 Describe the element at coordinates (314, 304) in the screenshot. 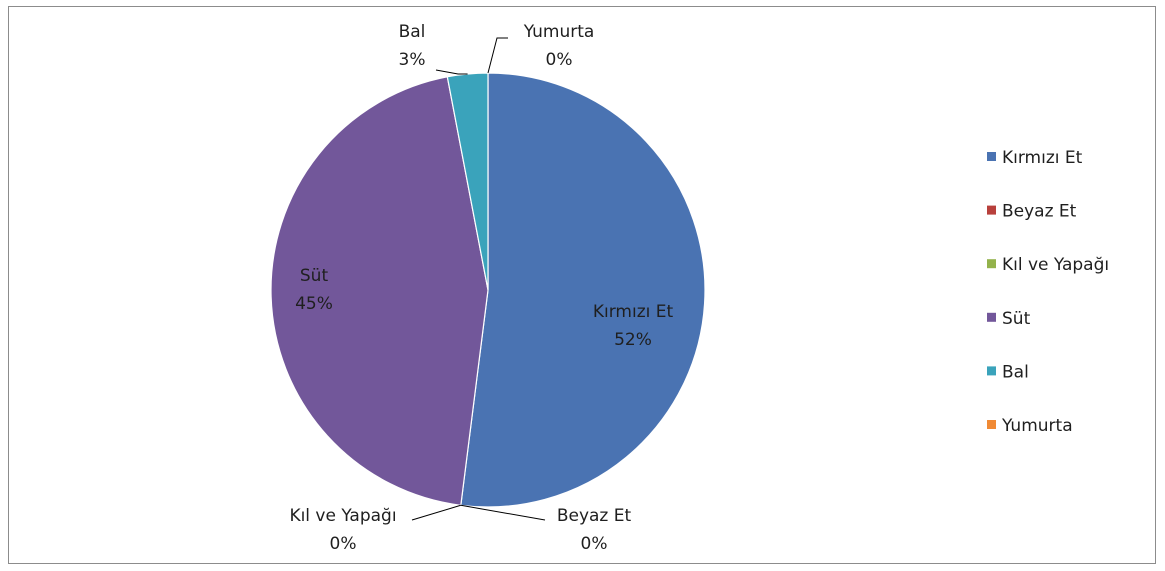

I see `data-label-value-sut: 45%` at that location.